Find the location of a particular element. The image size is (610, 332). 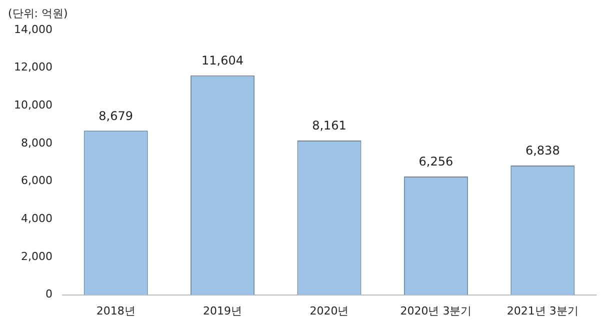

y-tick-label: 10,000 is located at coordinates (33, 105).